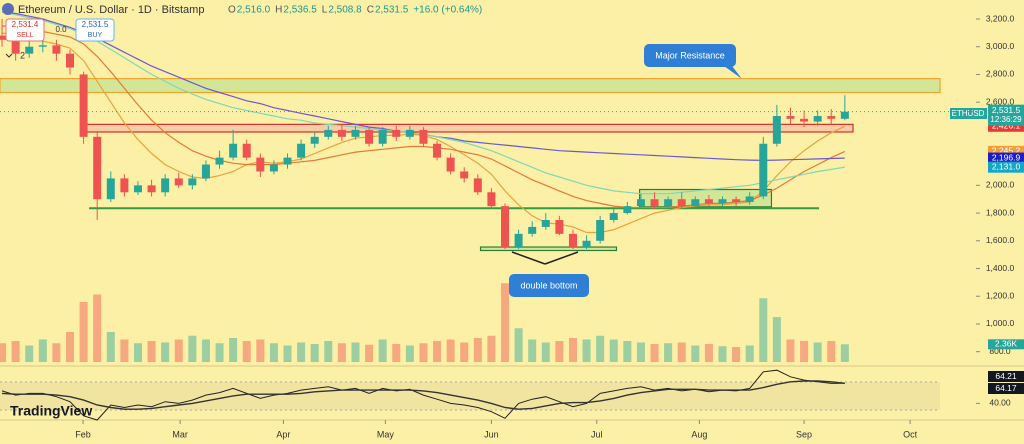  What do you see at coordinates (61, 29) in the screenshot?
I see `spread: 0.0` at bounding box center [61, 29].